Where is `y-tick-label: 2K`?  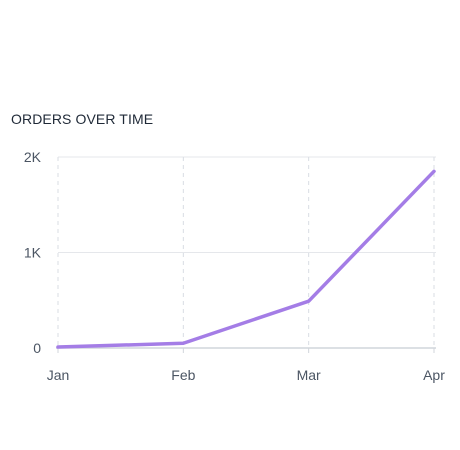
y-tick-label: 2K is located at coordinates (33, 157).